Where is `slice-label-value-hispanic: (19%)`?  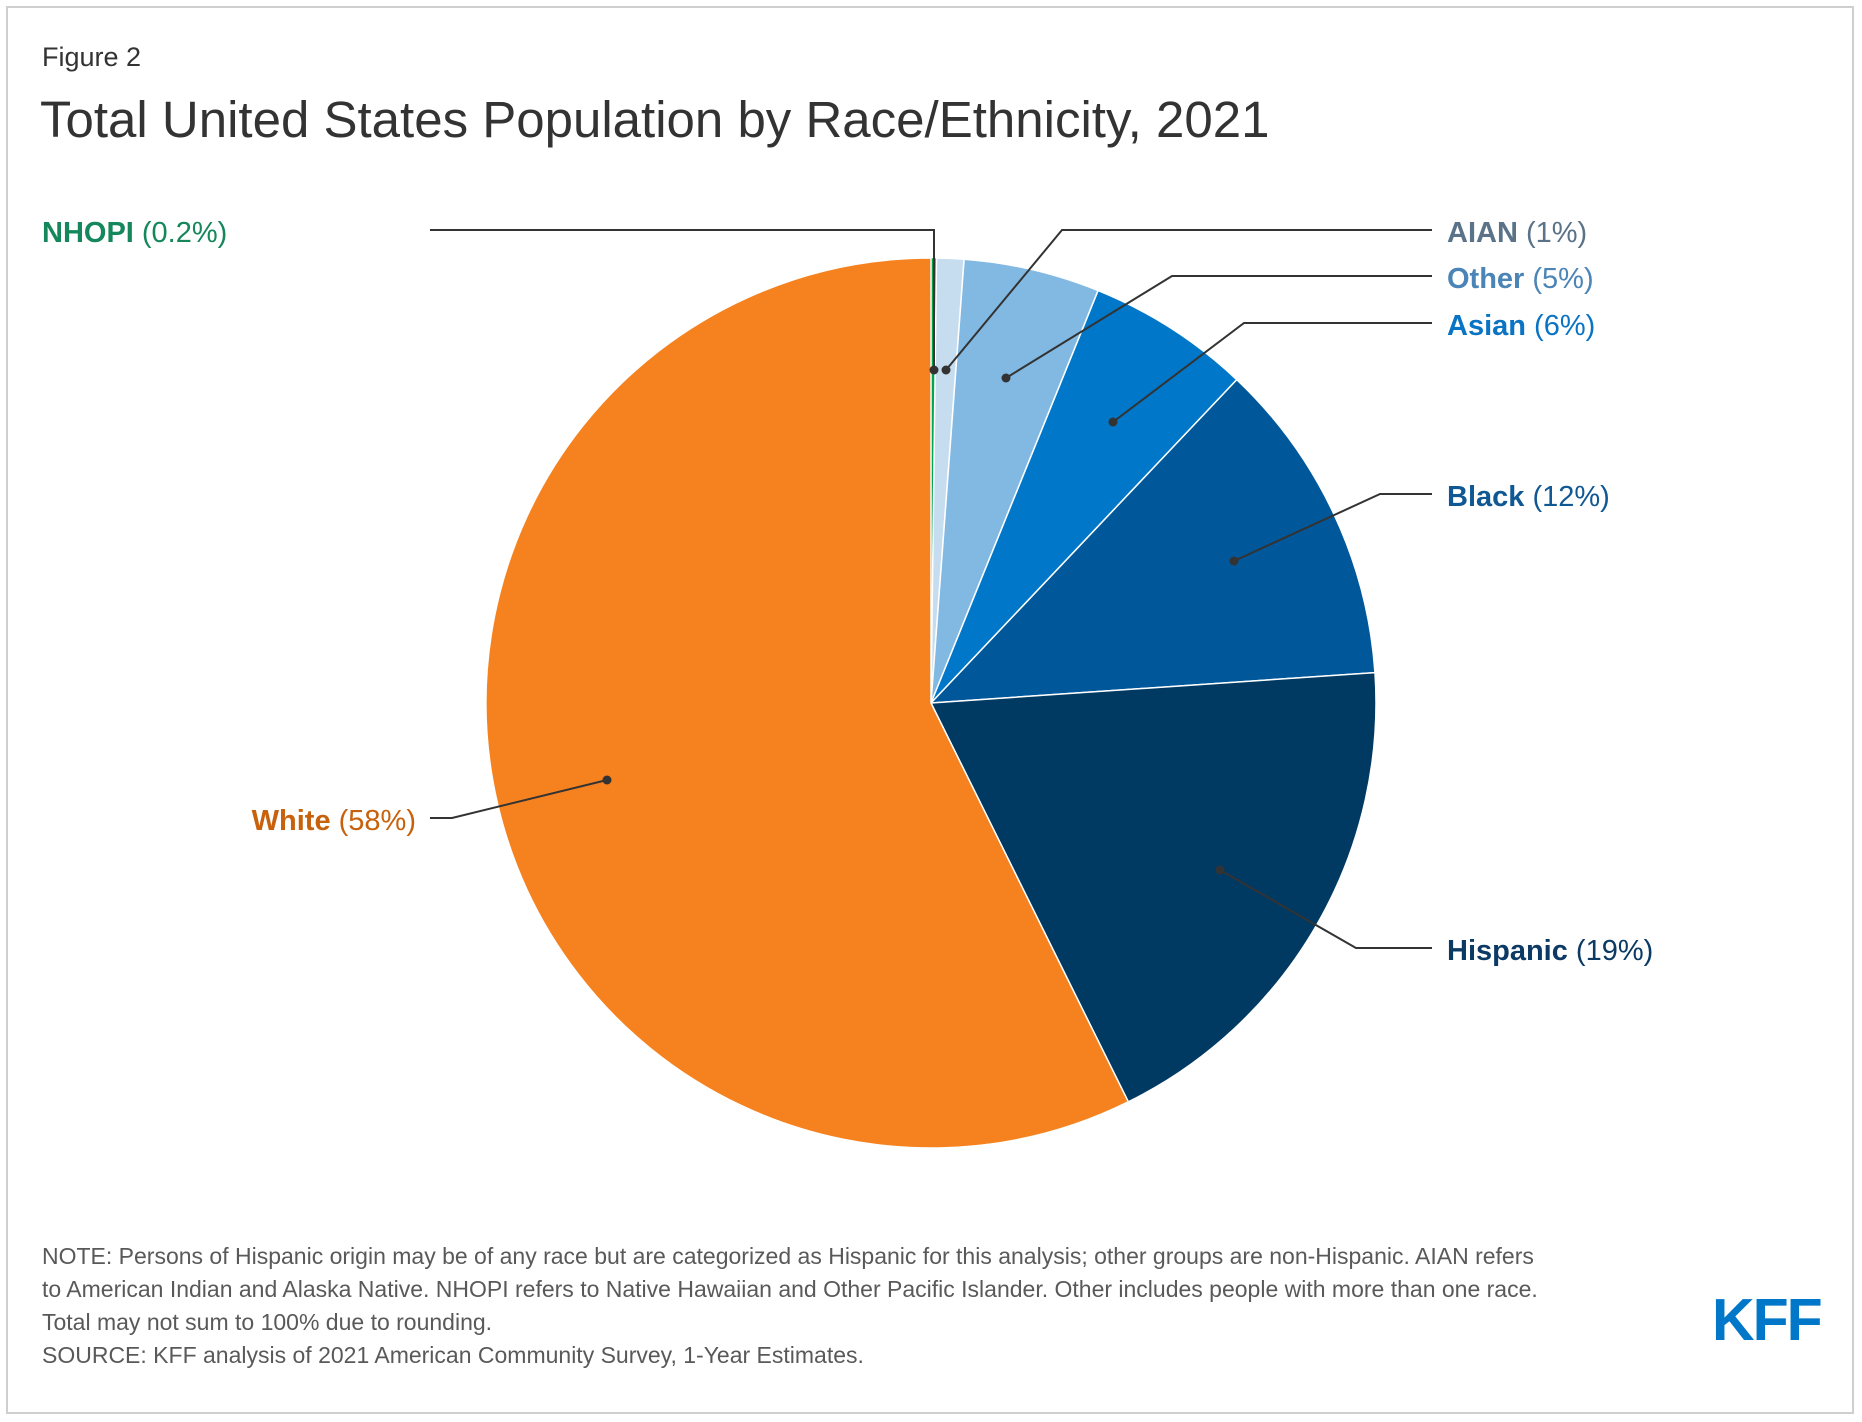 slice-label-value-hispanic: (19%) is located at coordinates (1610, 951).